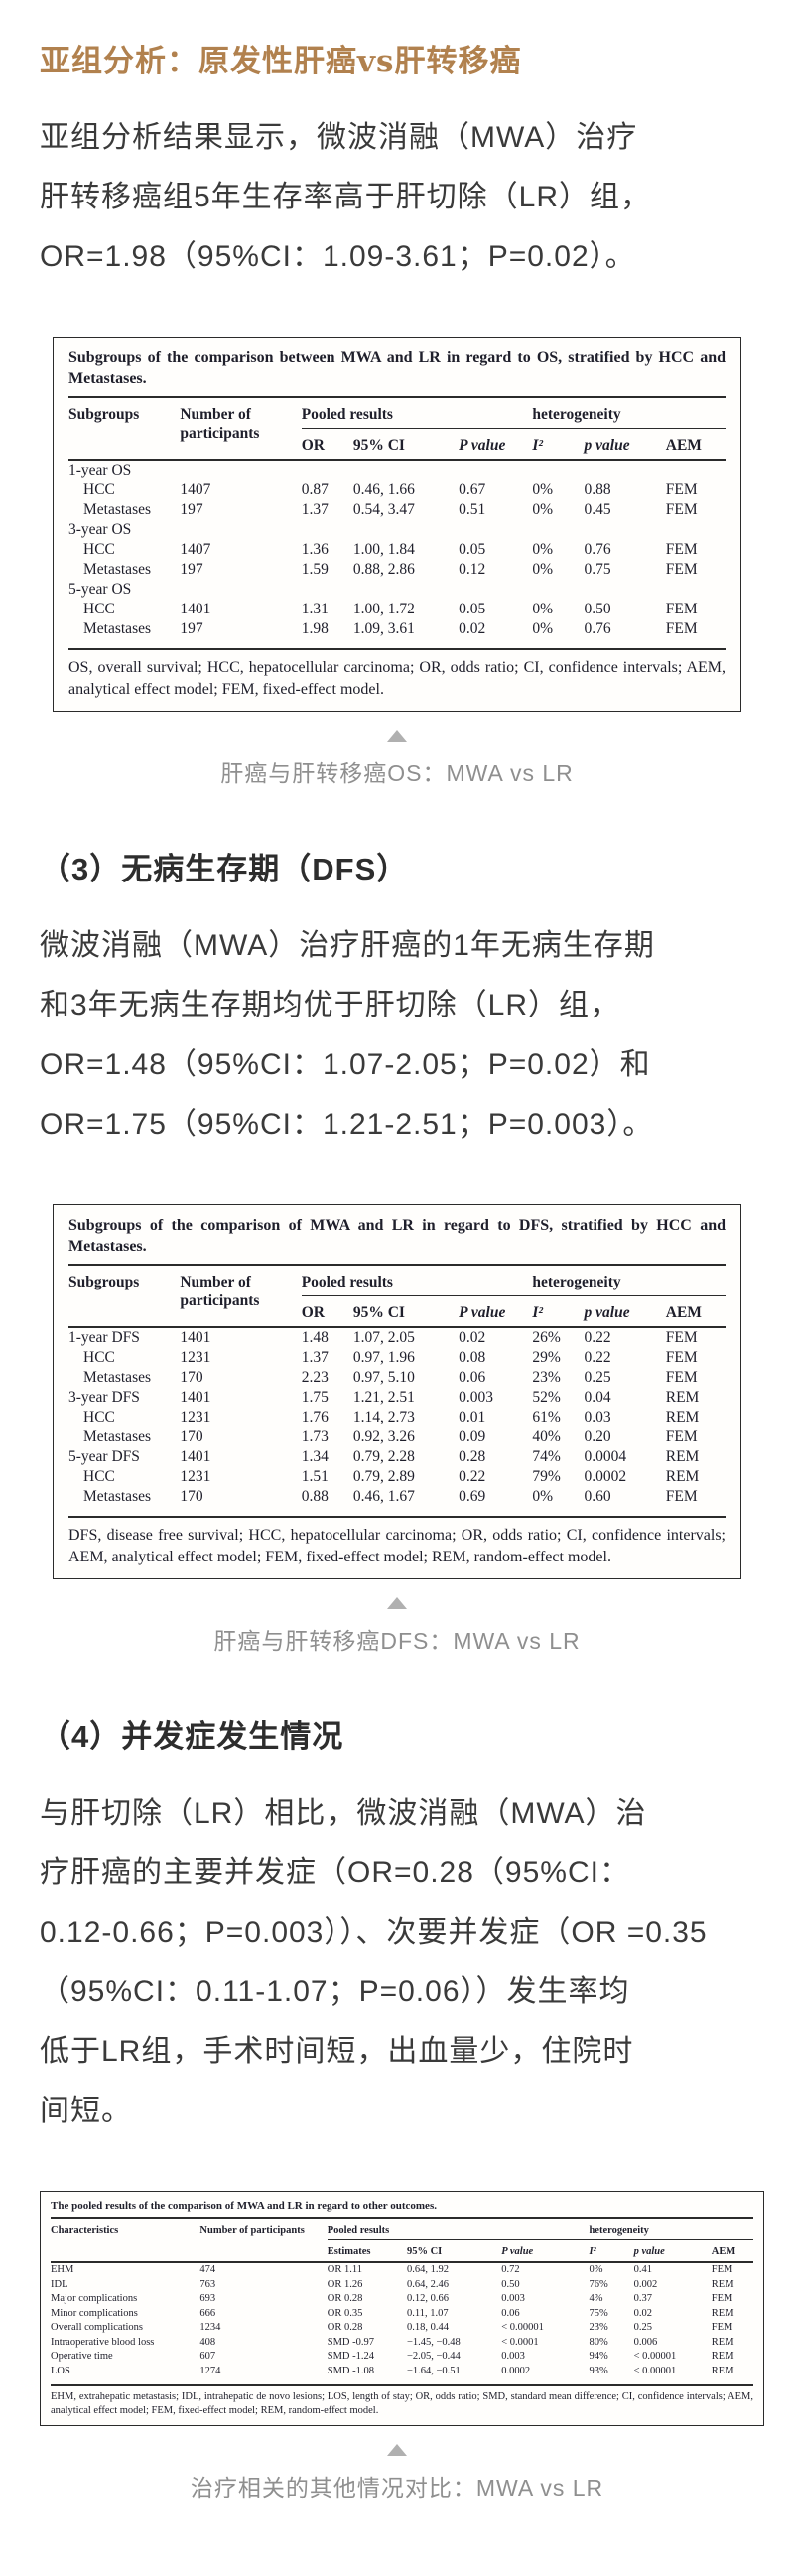 This screenshot has height=2576, width=794. I want to click on table-cell: 1.31, so click(315, 609).